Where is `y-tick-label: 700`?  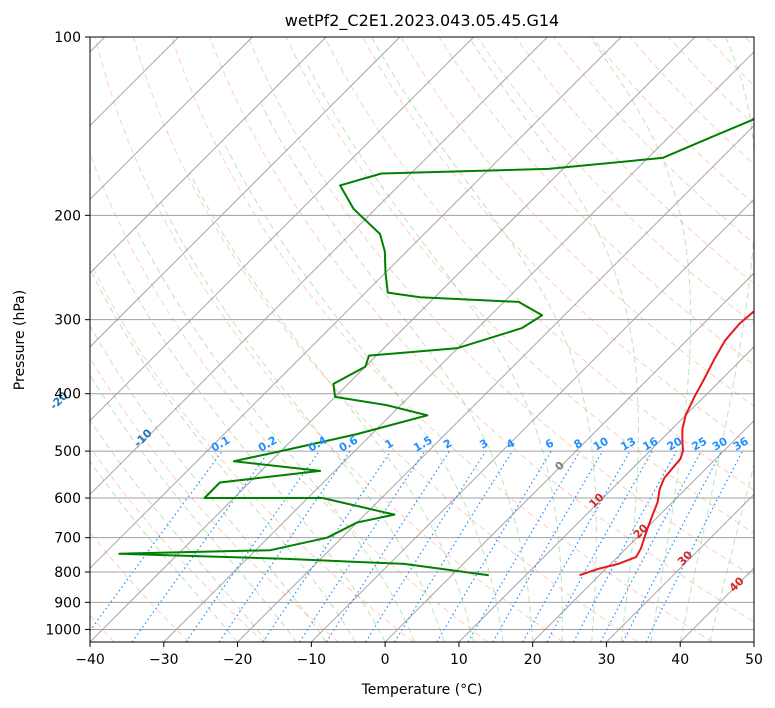
y-tick-label: 700 is located at coordinates (67, 539).